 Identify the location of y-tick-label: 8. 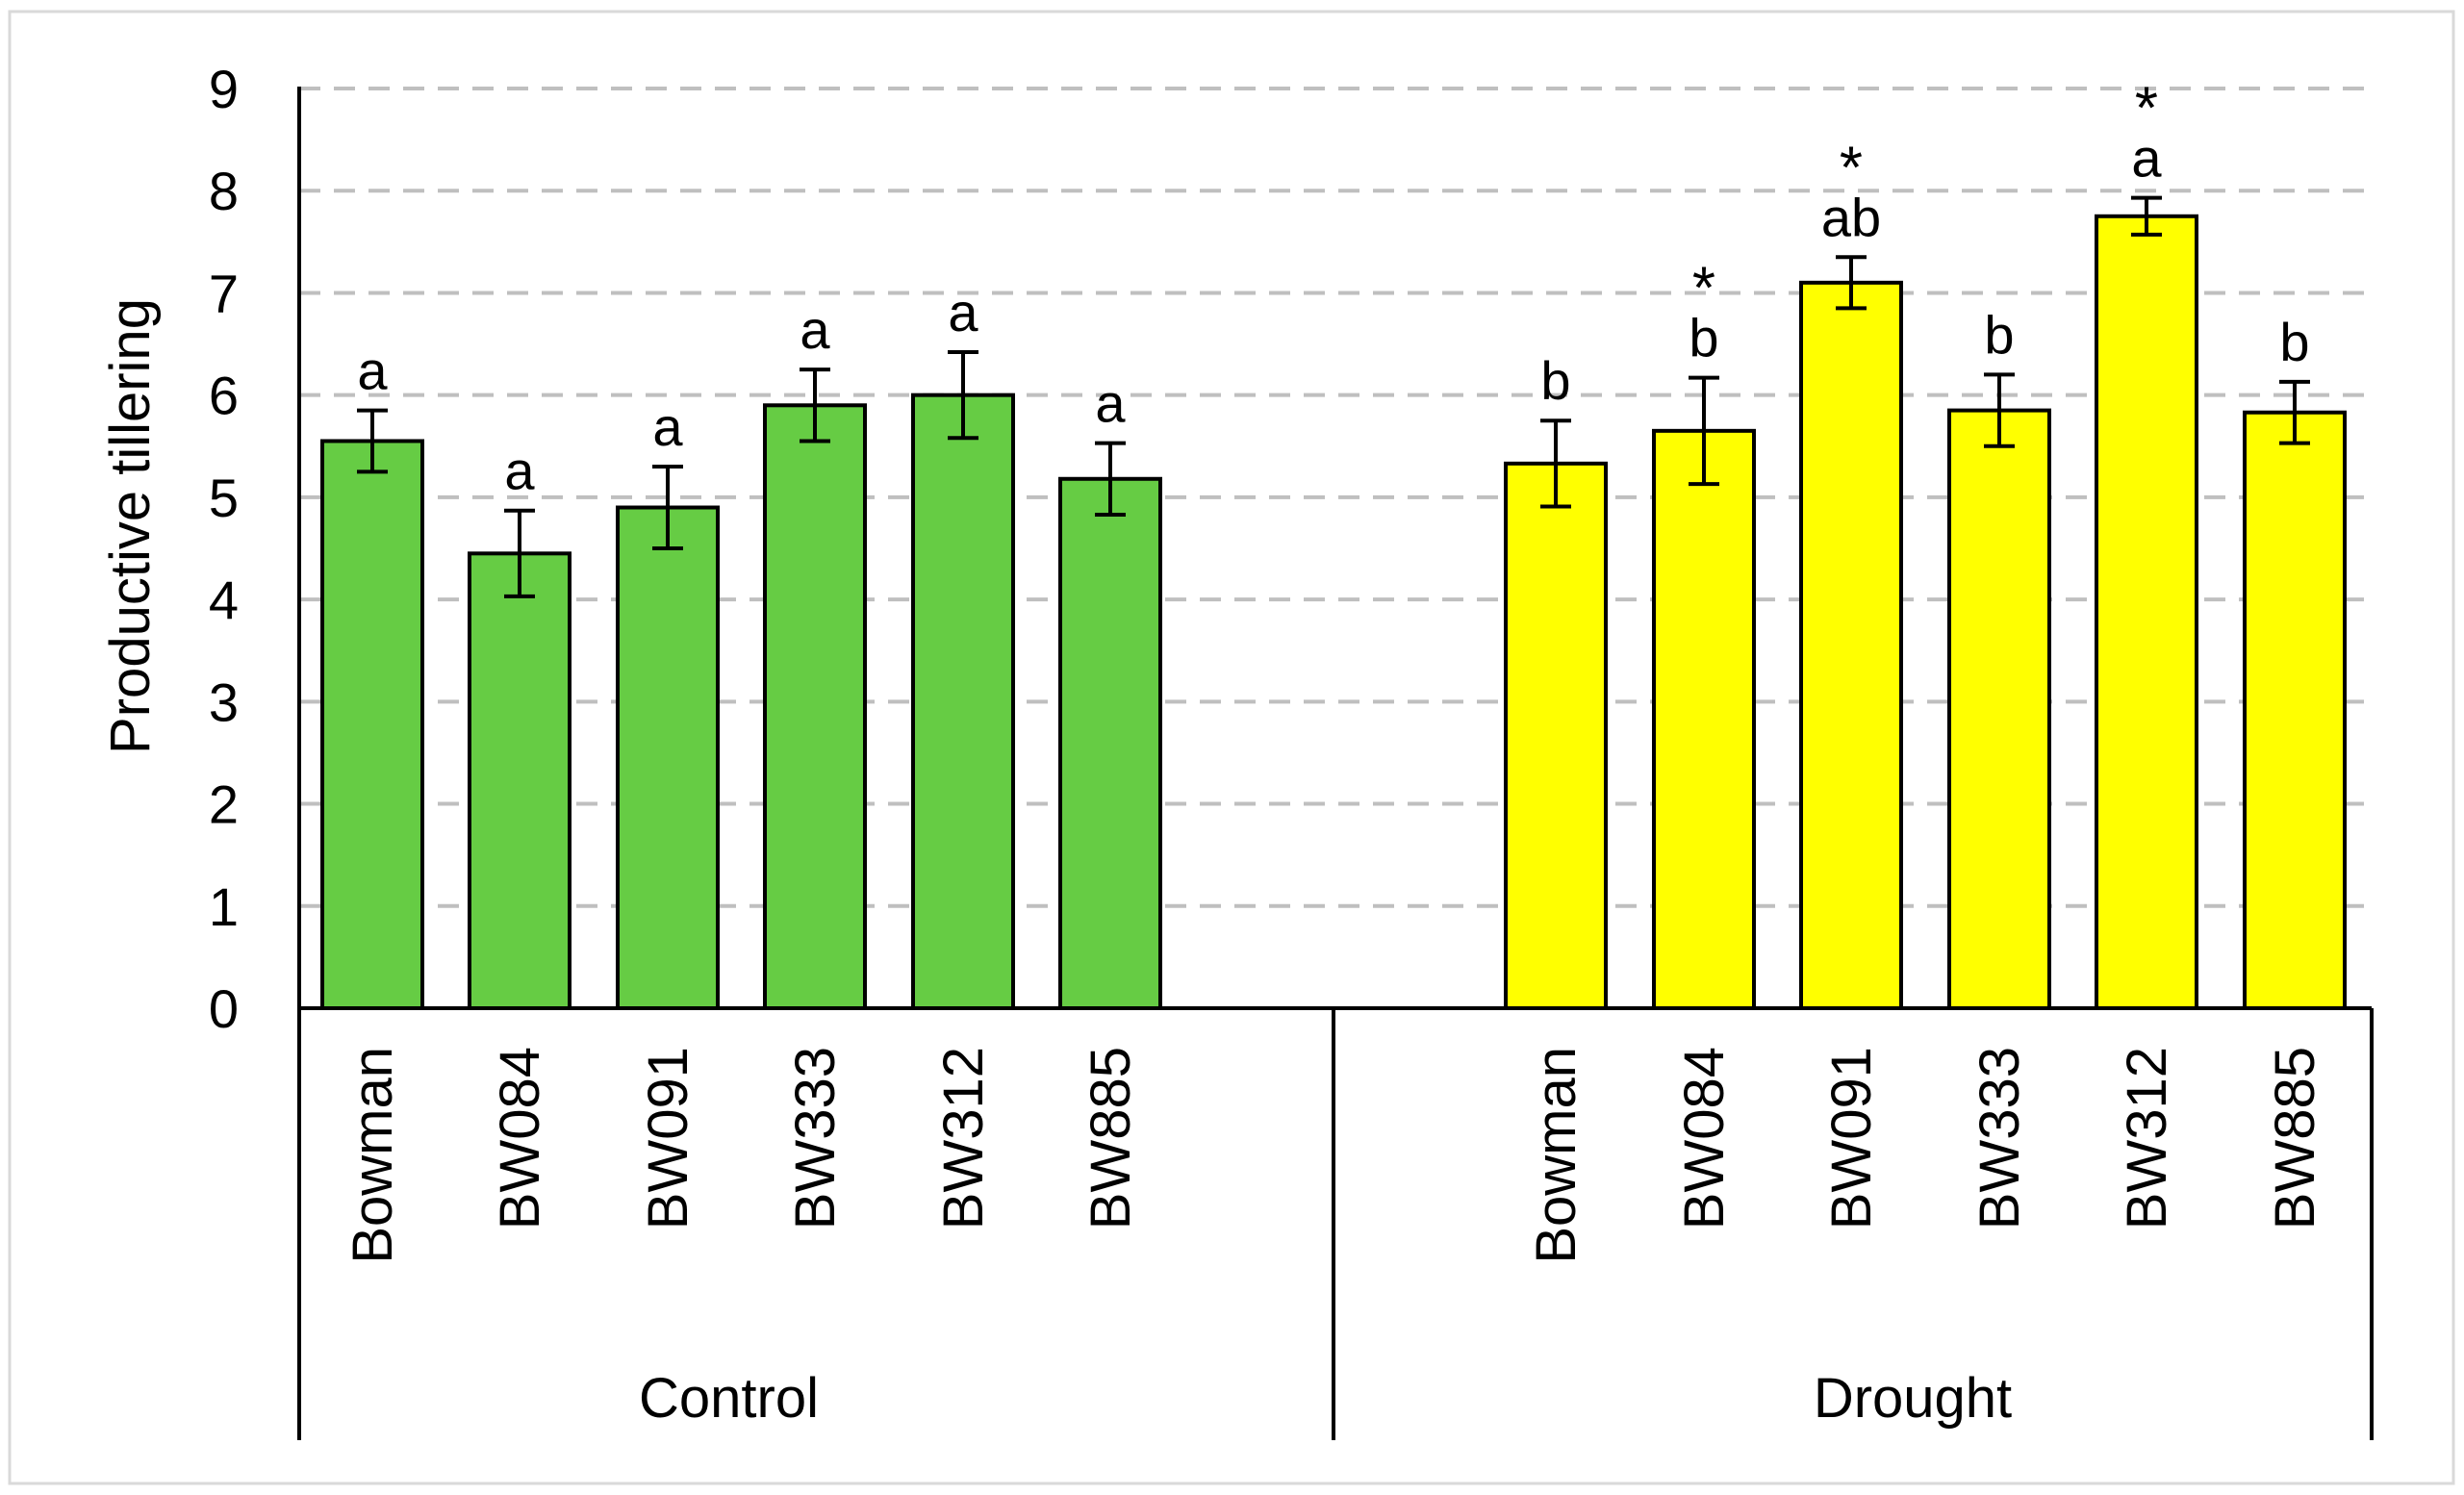
(224, 191).